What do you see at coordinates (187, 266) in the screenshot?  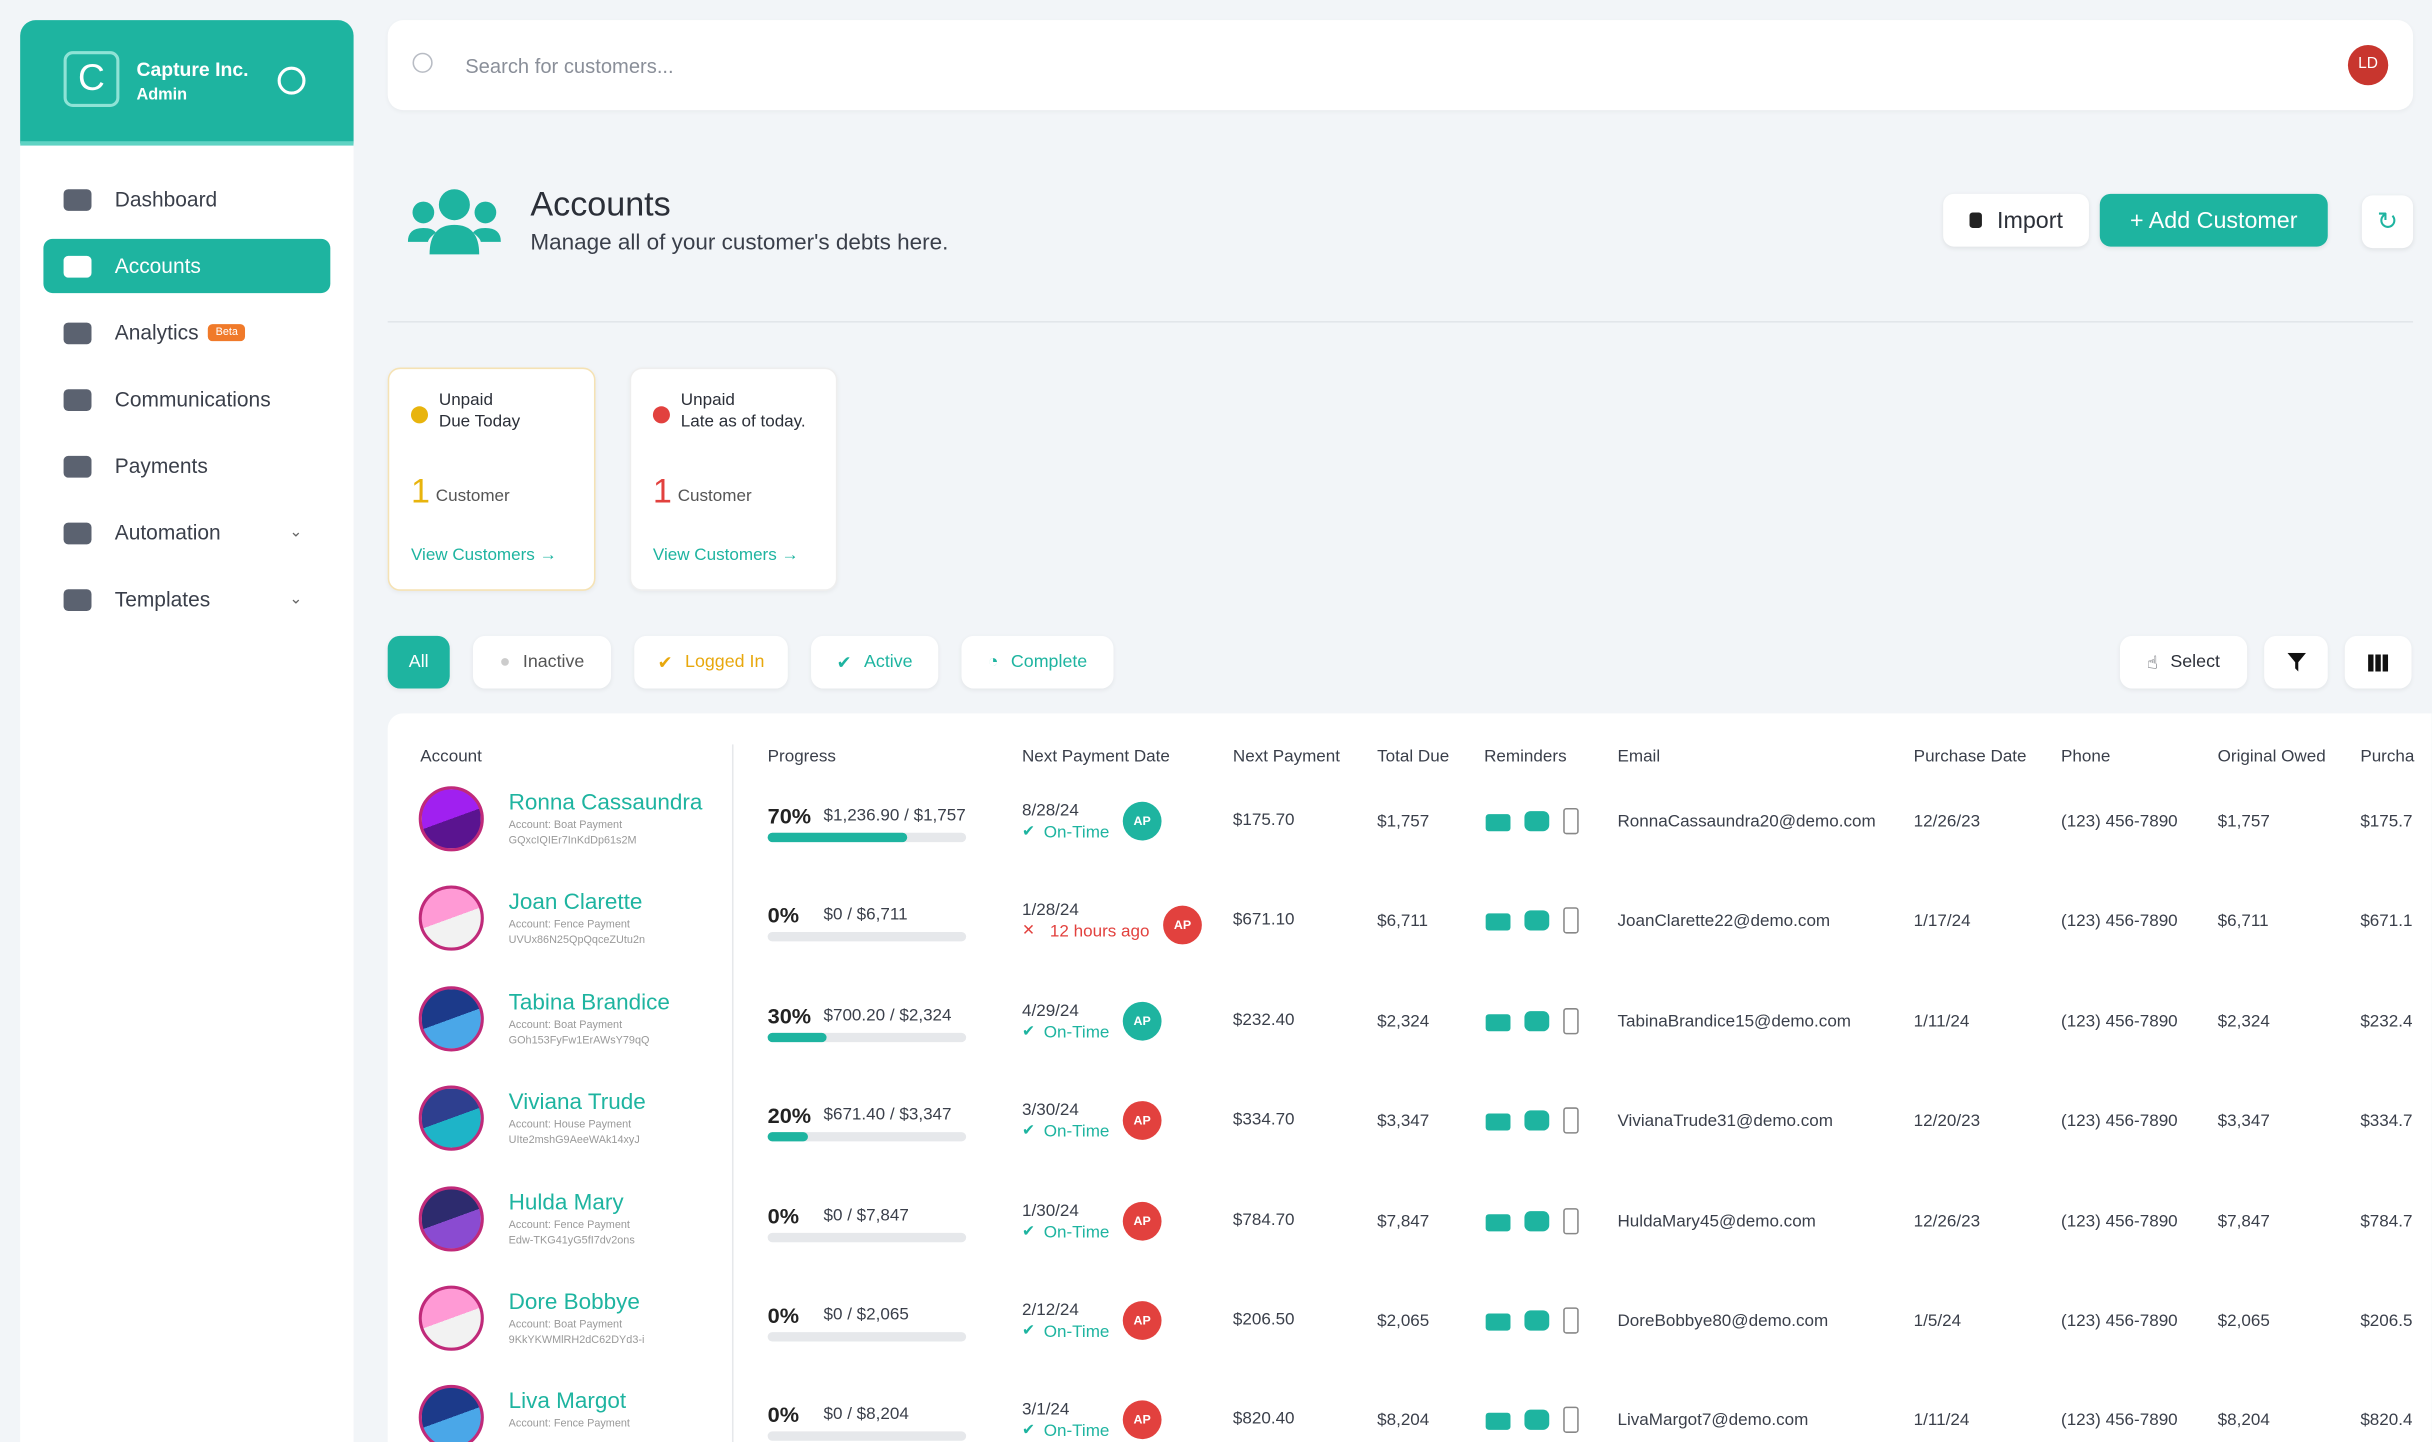 I see `nav-item: Accounts` at bounding box center [187, 266].